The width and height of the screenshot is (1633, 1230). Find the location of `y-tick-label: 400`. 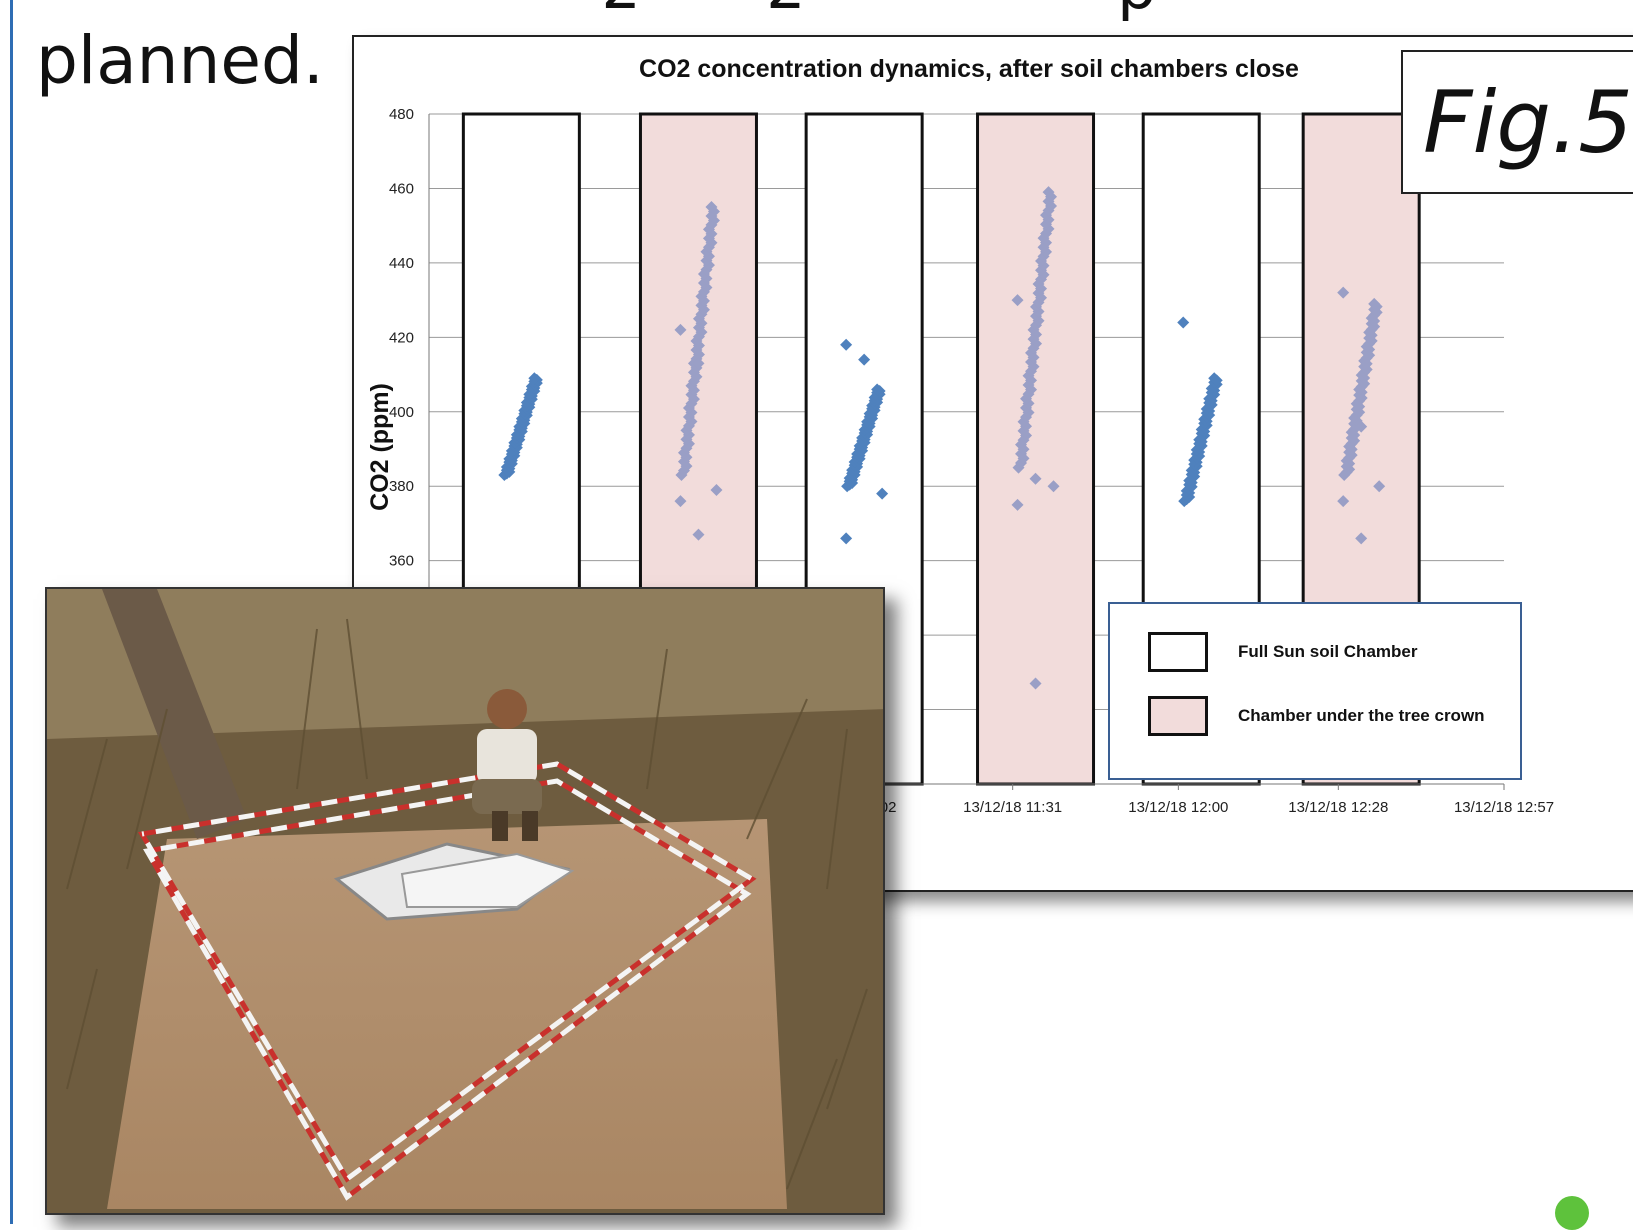

y-tick-label: 400 is located at coordinates (401, 412).